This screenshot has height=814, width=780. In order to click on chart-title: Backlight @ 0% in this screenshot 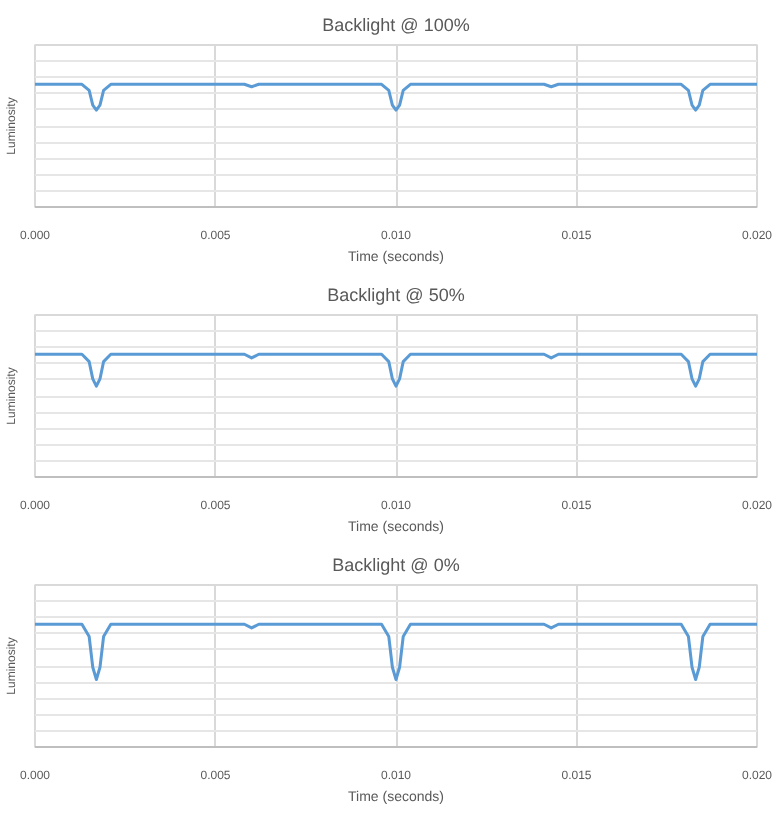, I will do `click(396, 565)`.